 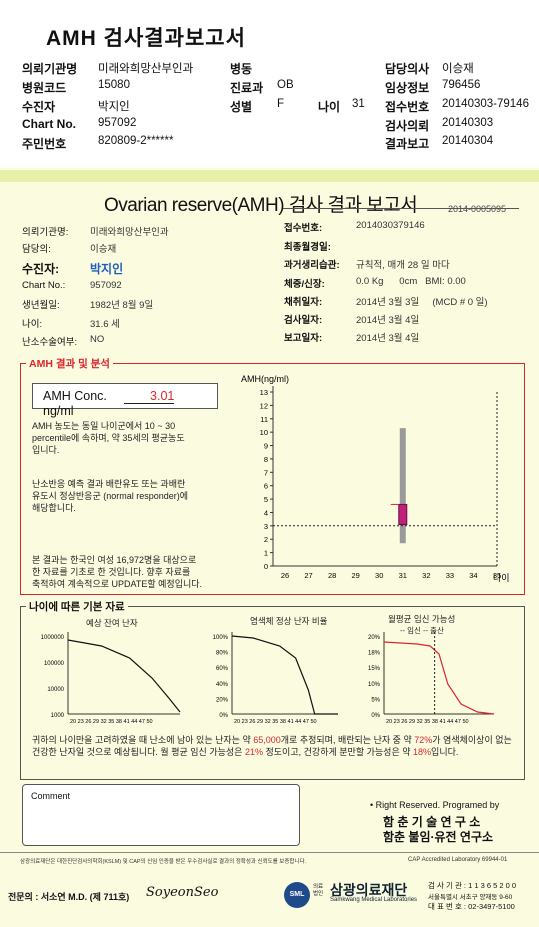 What do you see at coordinates (122, 305) in the screenshot?
I see `left-field-value: 1982년 8월 9일` at bounding box center [122, 305].